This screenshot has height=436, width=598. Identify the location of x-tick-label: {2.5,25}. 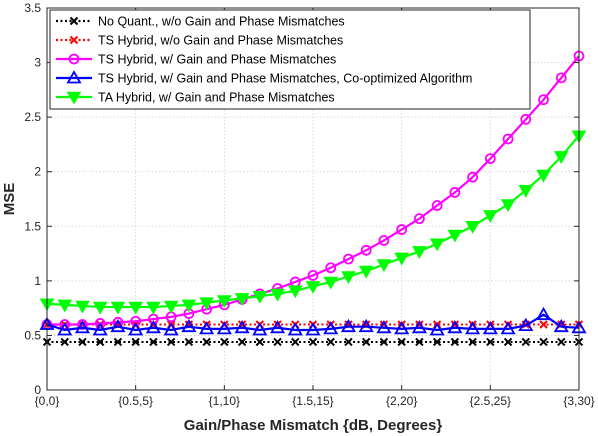
(490, 401).